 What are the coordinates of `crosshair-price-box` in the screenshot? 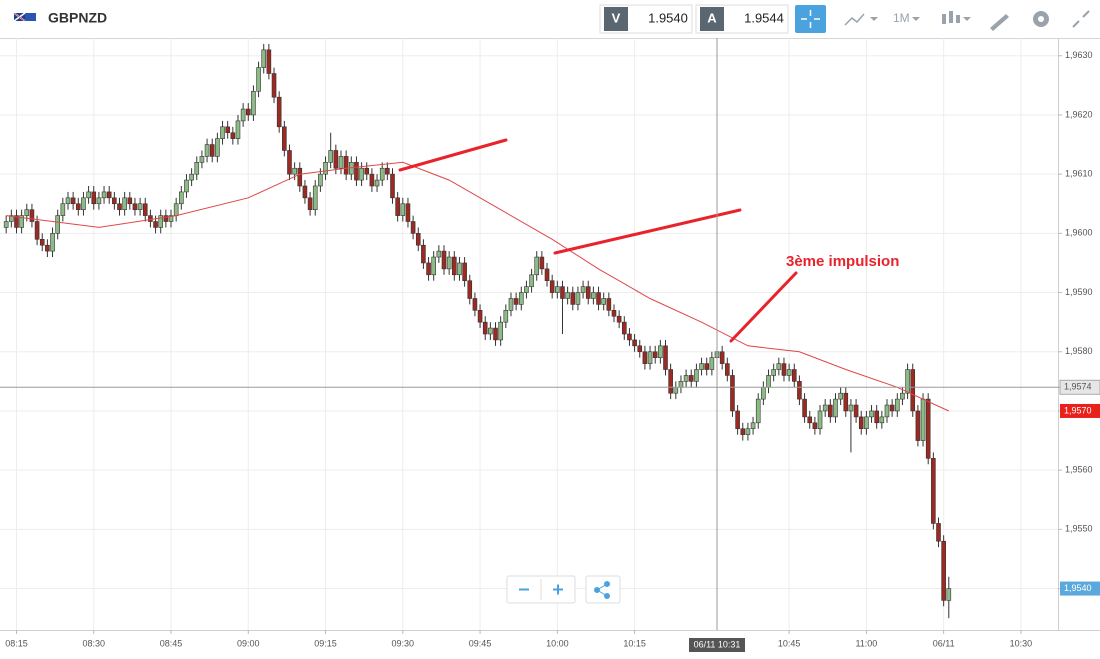 It's located at (1079, 387).